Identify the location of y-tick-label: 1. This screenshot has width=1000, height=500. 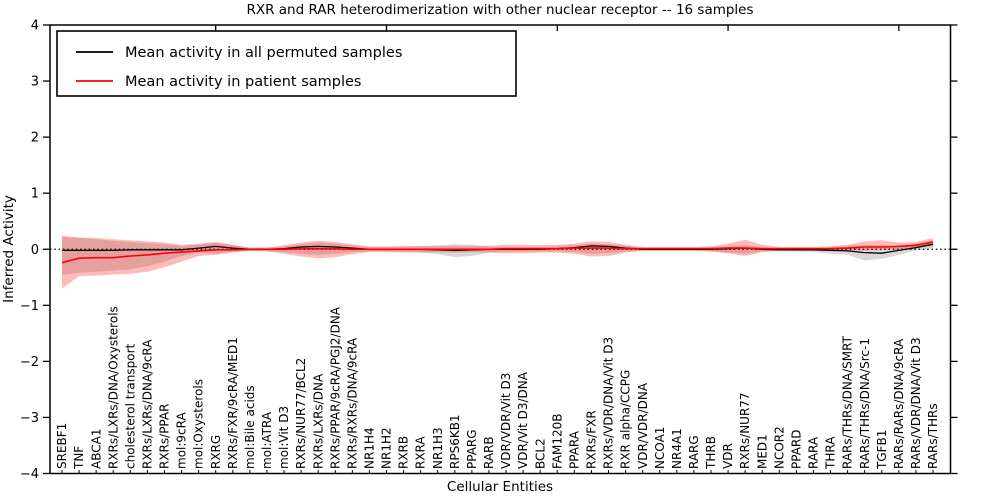
(35, 194).